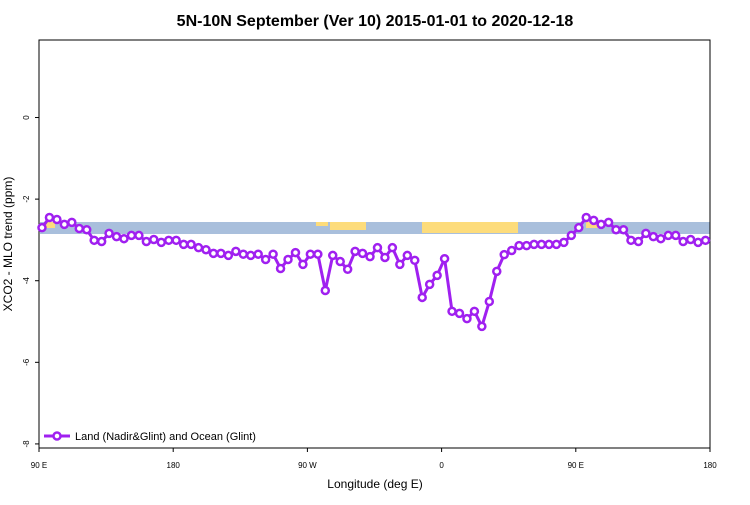  I want to click on legend-label: Land (Nadir&Glint) and Ocean (Glint), so click(165, 437).